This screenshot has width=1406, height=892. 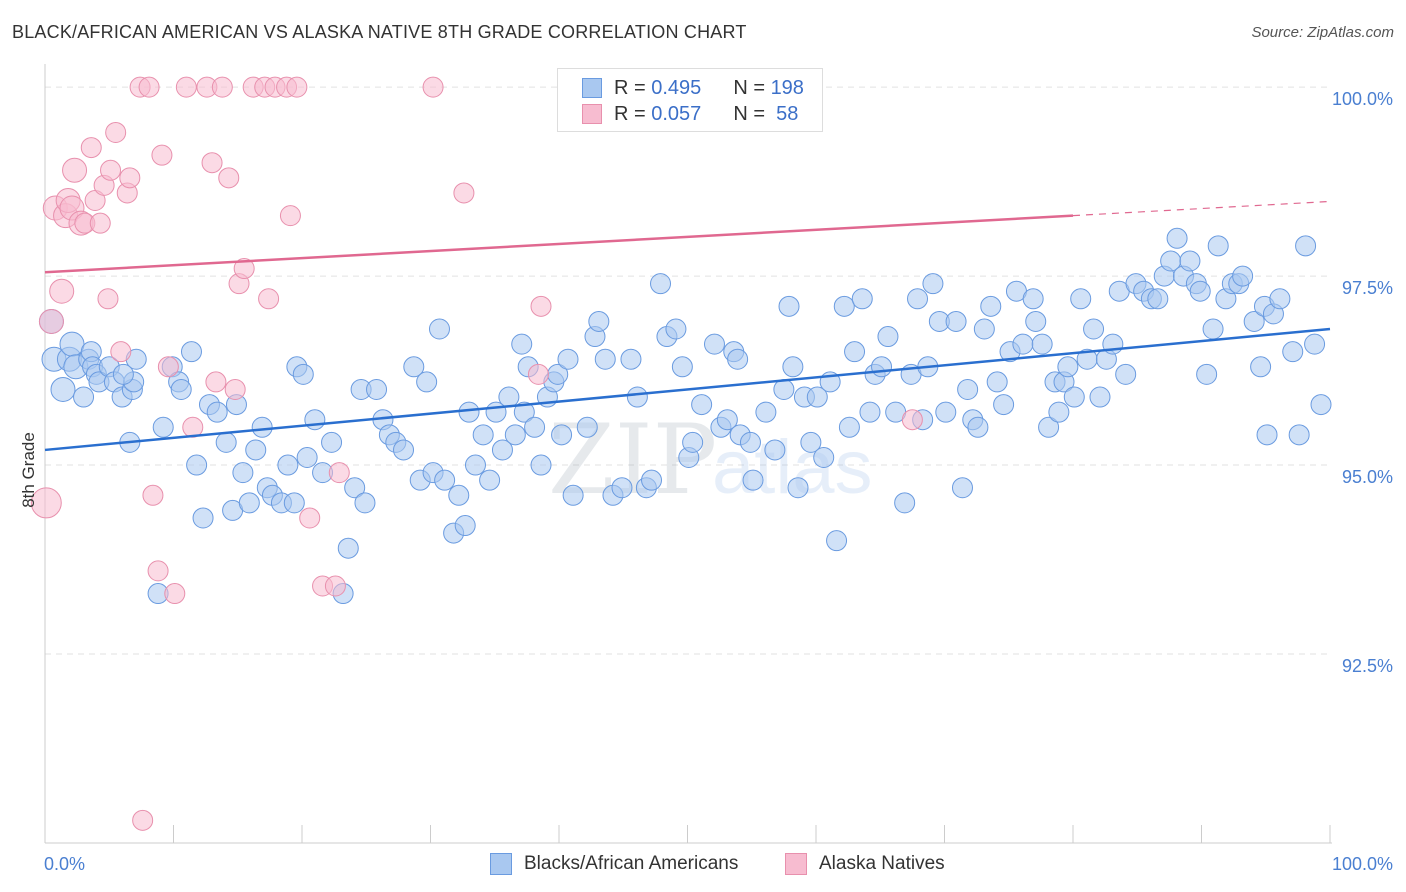 What do you see at coordinates (614, 864) in the screenshot?
I see `bottom-legend-blacks: Blacks/African Americans` at bounding box center [614, 864].